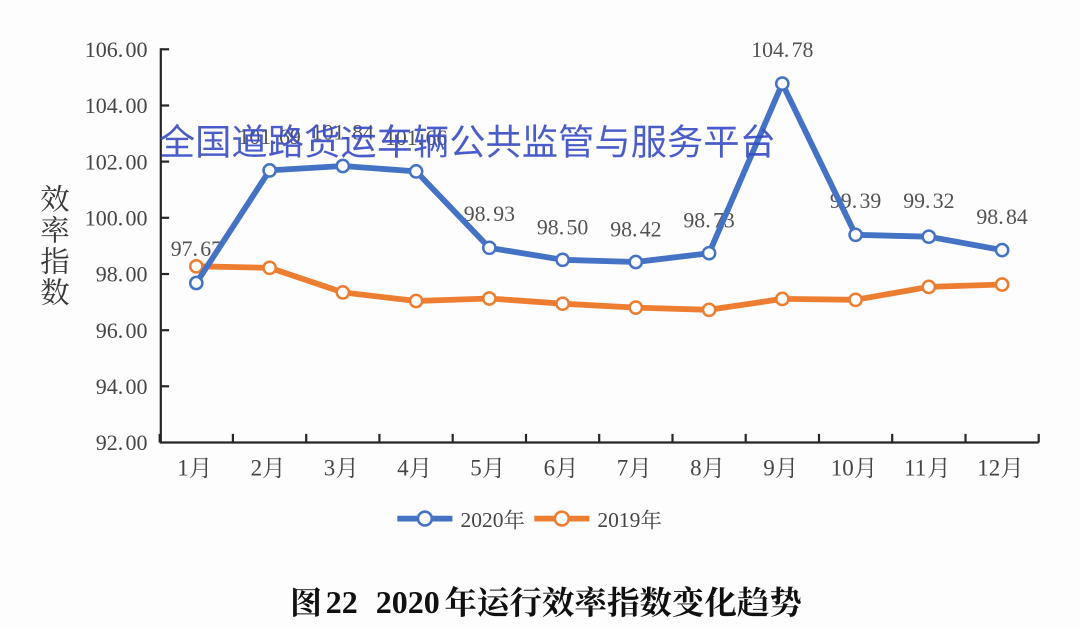  What do you see at coordinates (122, 330) in the screenshot?
I see `svg-text:96.00: 96. 00` at bounding box center [122, 330].